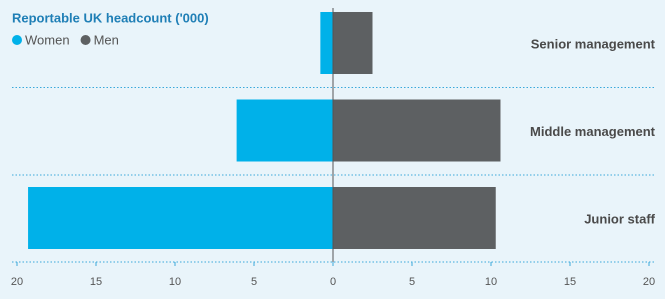  Describe the element at coordinates (619, 218) in the screenshot. I see `category-label: Junior staff` at that location.